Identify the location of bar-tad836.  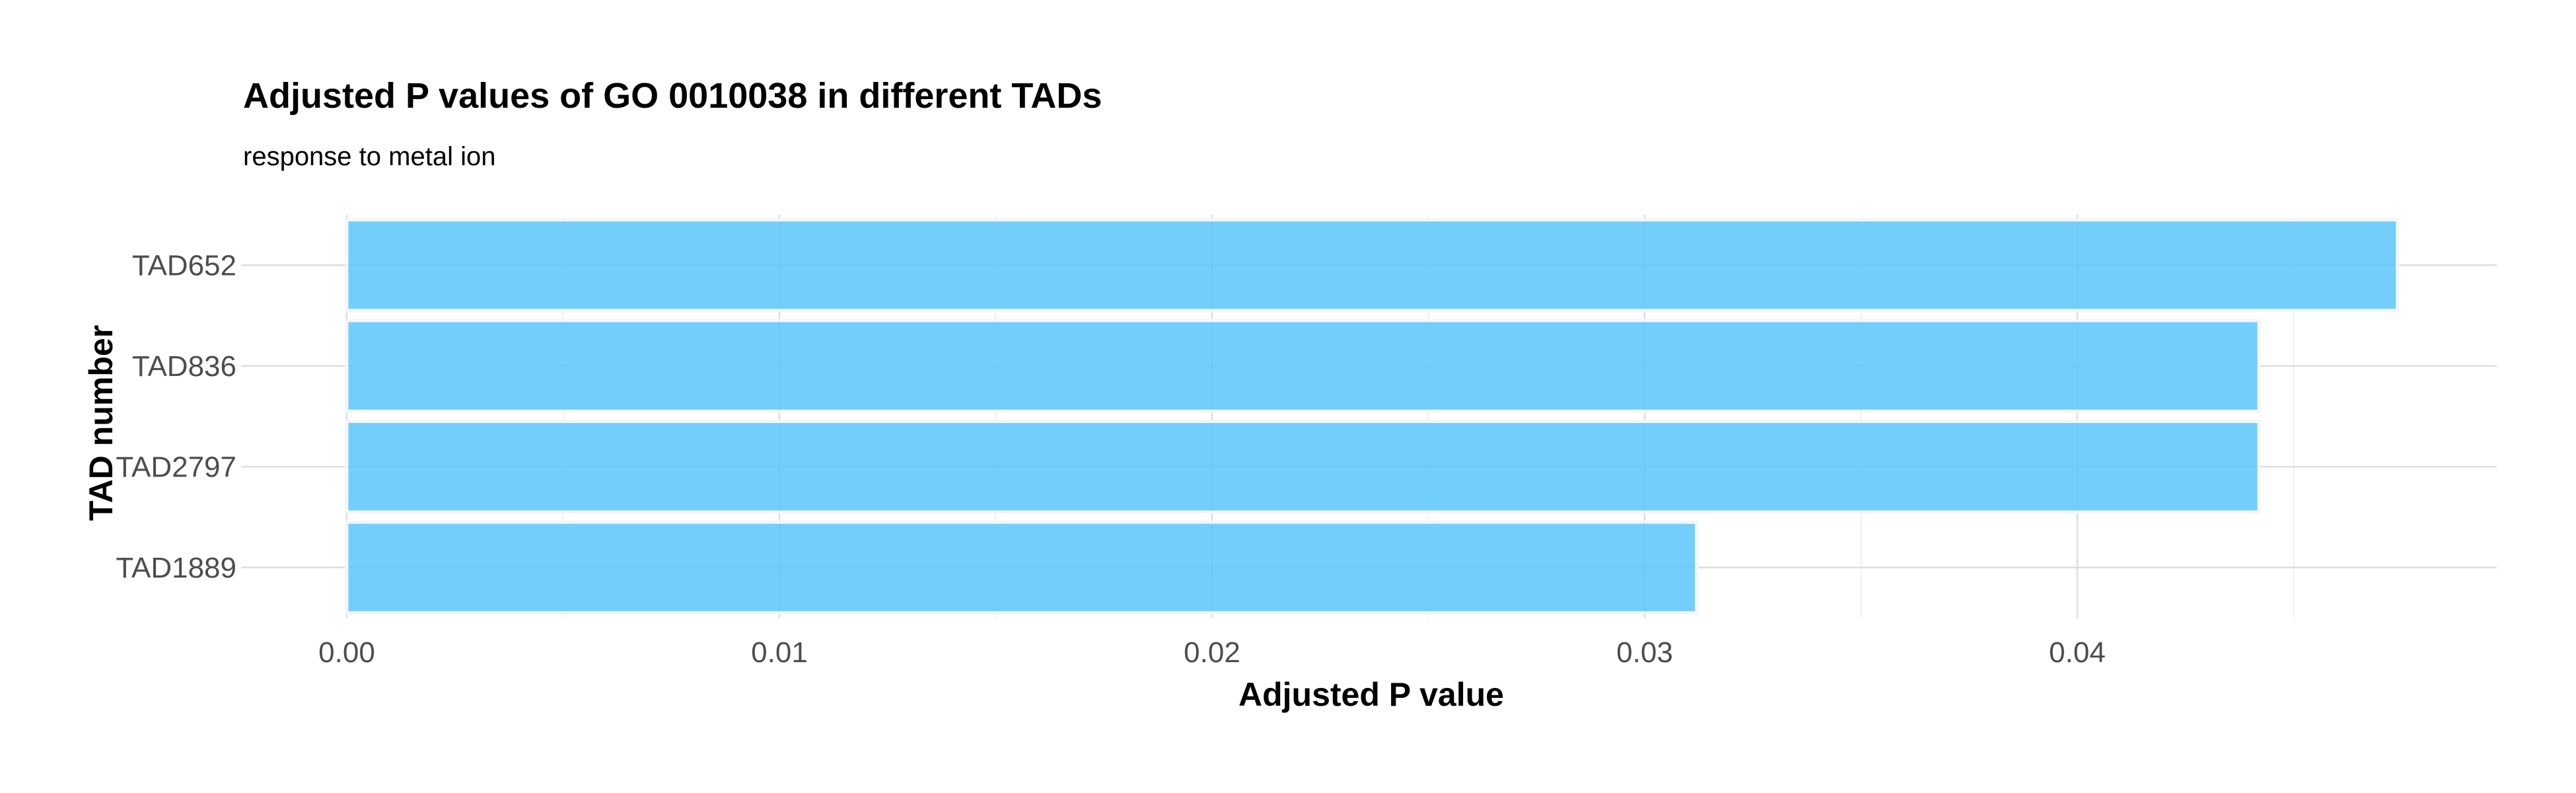
(1303, 366).